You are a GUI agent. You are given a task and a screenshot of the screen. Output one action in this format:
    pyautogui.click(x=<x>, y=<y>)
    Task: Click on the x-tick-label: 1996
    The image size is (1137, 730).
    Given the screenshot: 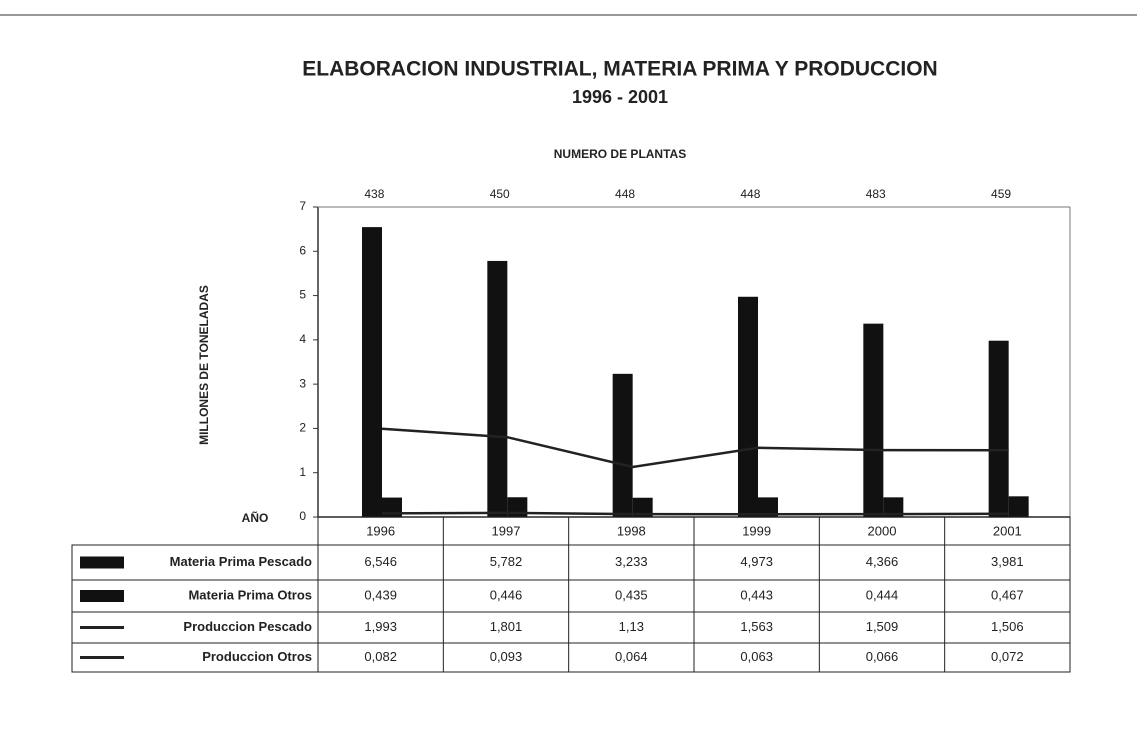 What is the action you would take?
    pyautogui.click(x=380, y=530)
    